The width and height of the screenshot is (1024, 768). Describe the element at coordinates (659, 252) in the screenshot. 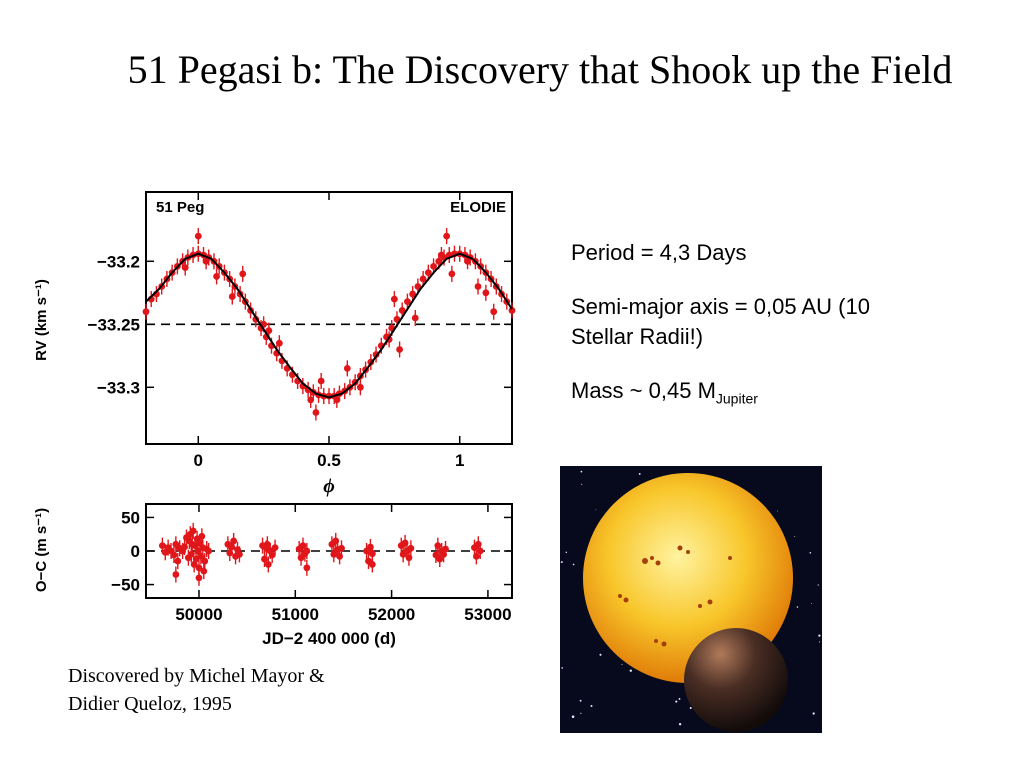

I see `period-text: Period = 4,3 Days` at that location.